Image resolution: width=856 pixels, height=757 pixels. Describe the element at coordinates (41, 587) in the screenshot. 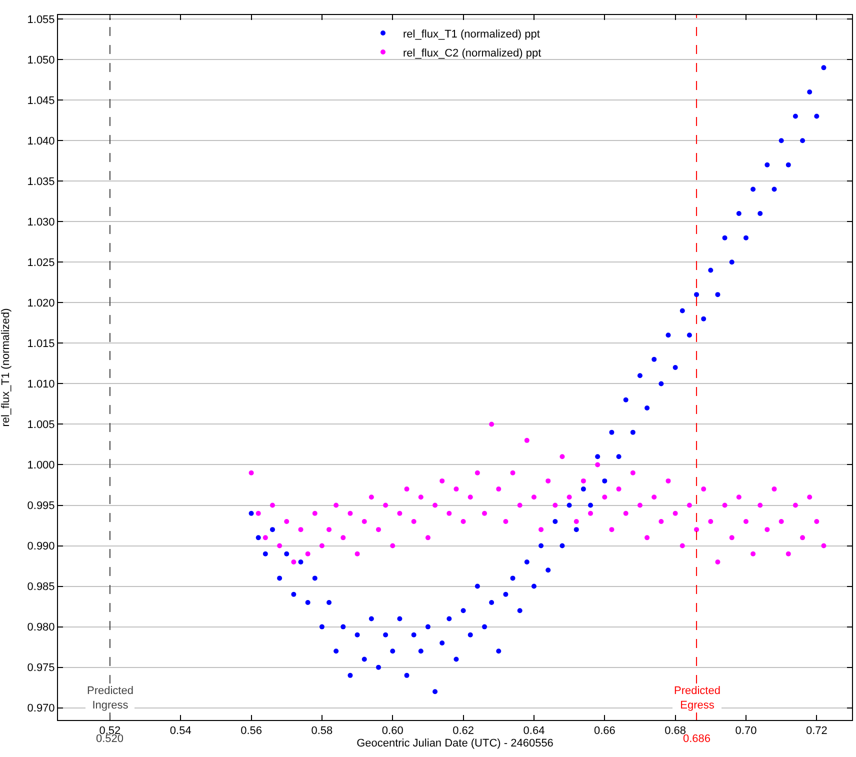

I see `y-tick-label: 0.985` at that location.